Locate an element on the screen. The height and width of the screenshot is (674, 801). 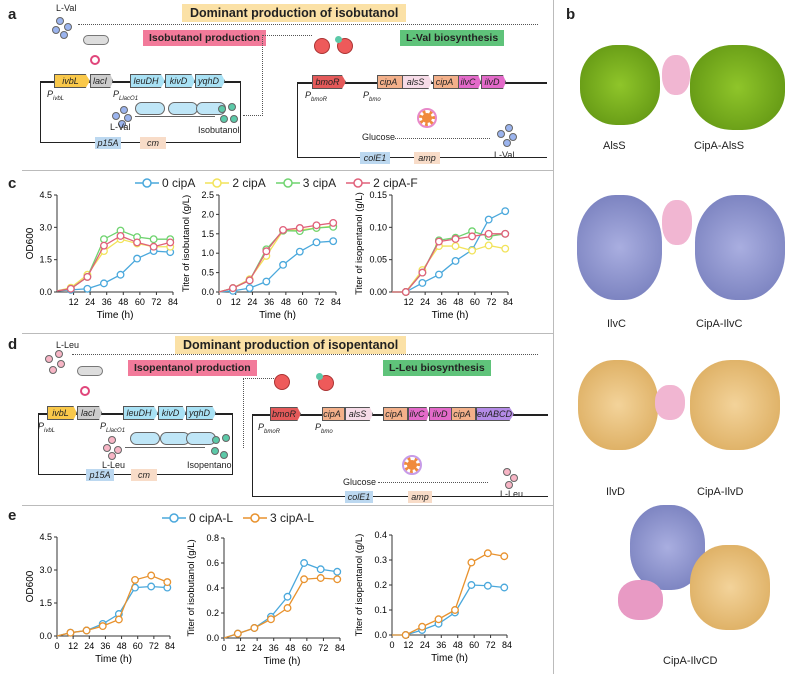
y-axis-label: OD600 is located at coordinates (30, 586).